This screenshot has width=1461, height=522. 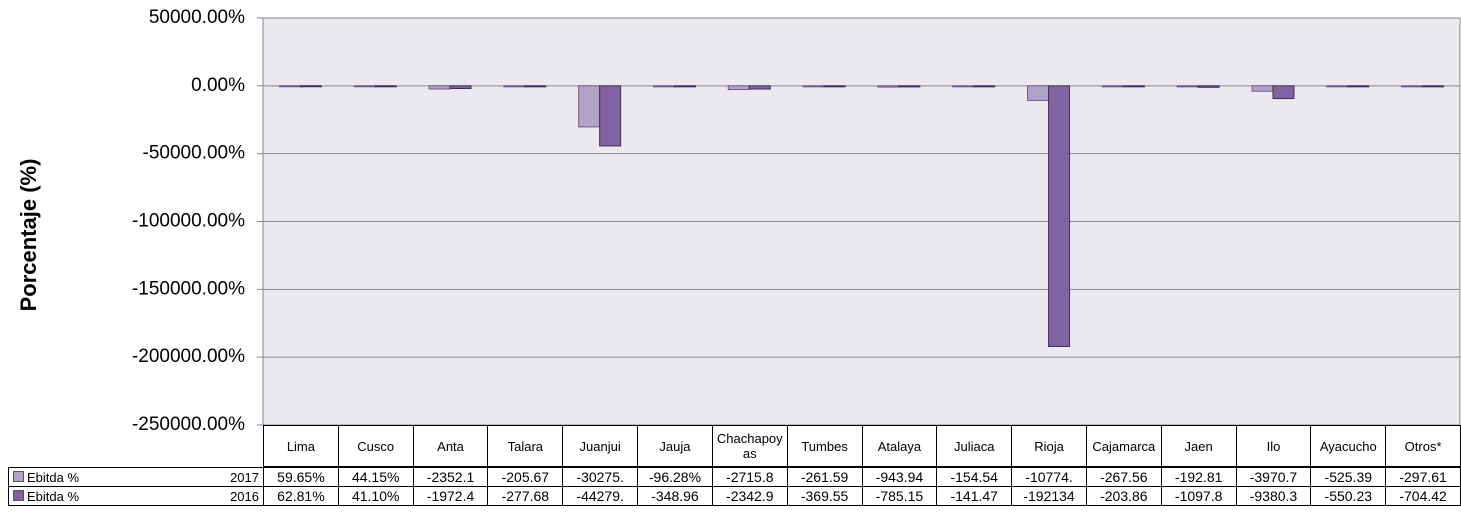 What do you see at coordinates (600, 446) in the screenshot?
I see `x-tick-label: Juanjui` at bounding box center [600, 446].